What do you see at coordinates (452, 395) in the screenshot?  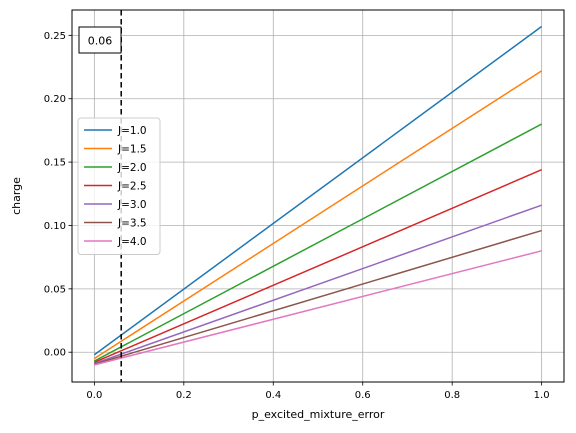 I see `x-tick-label-4: 0.8` at bounding box center [452, 395].